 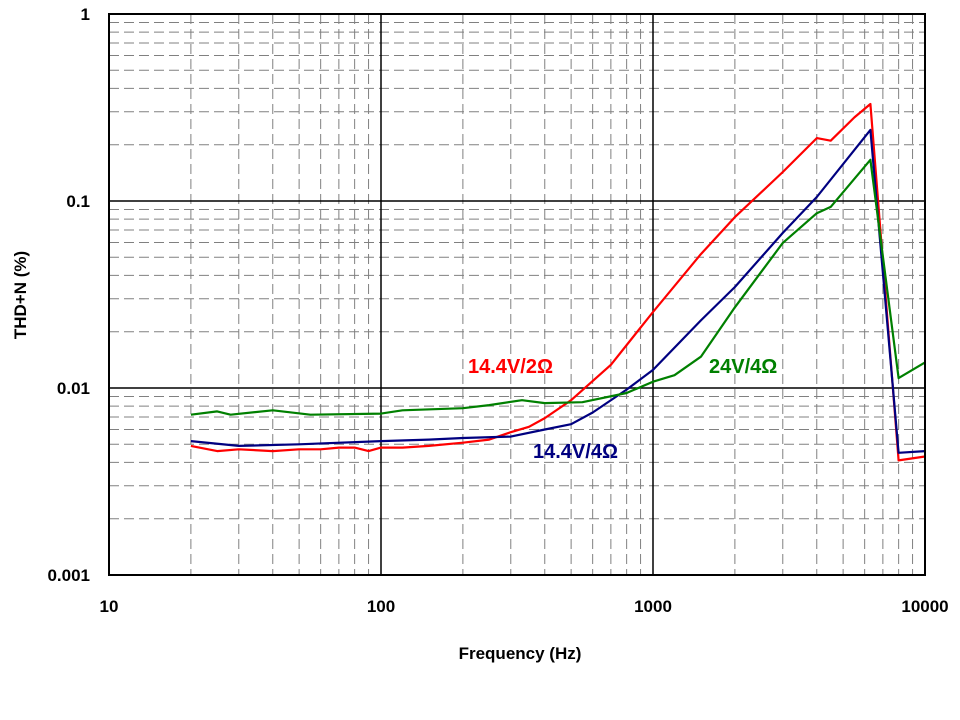 What do you see at coordinates (381, 606) in the screenshot?
I see `x-tick-label: 100` at bounding box center [381, 606].